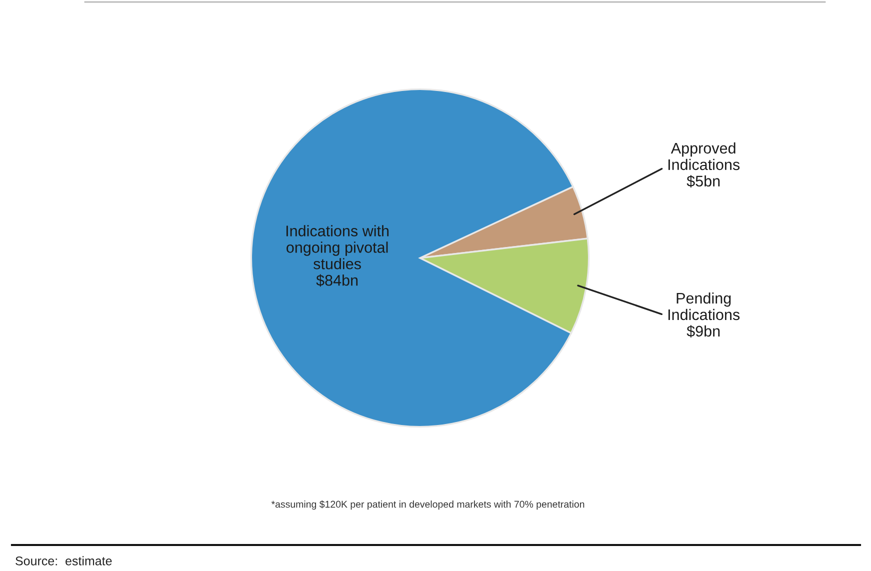  Describe the element at coordinates (704, 306) in the screenshot. I see `slice-label: Pending Indications` at that location.